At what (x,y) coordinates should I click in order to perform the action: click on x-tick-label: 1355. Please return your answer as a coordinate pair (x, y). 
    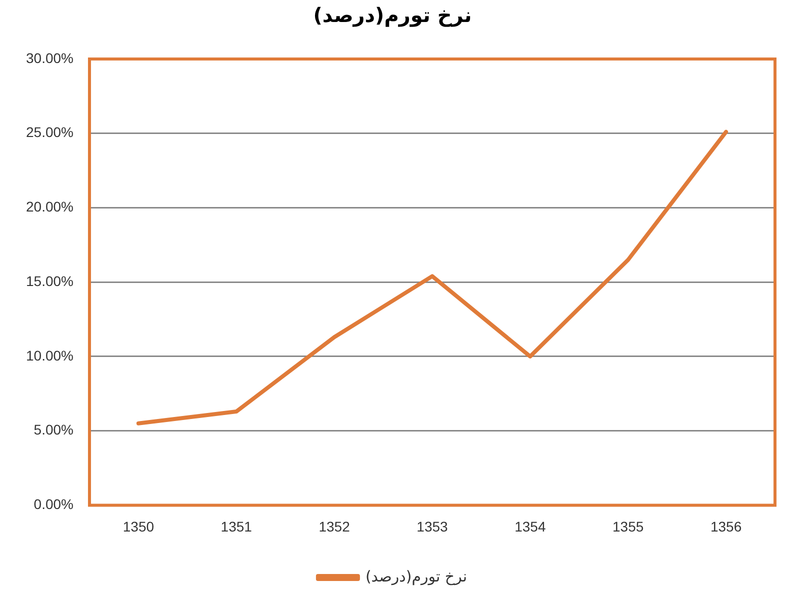
    Looking at the image, I should click on (628, 526).